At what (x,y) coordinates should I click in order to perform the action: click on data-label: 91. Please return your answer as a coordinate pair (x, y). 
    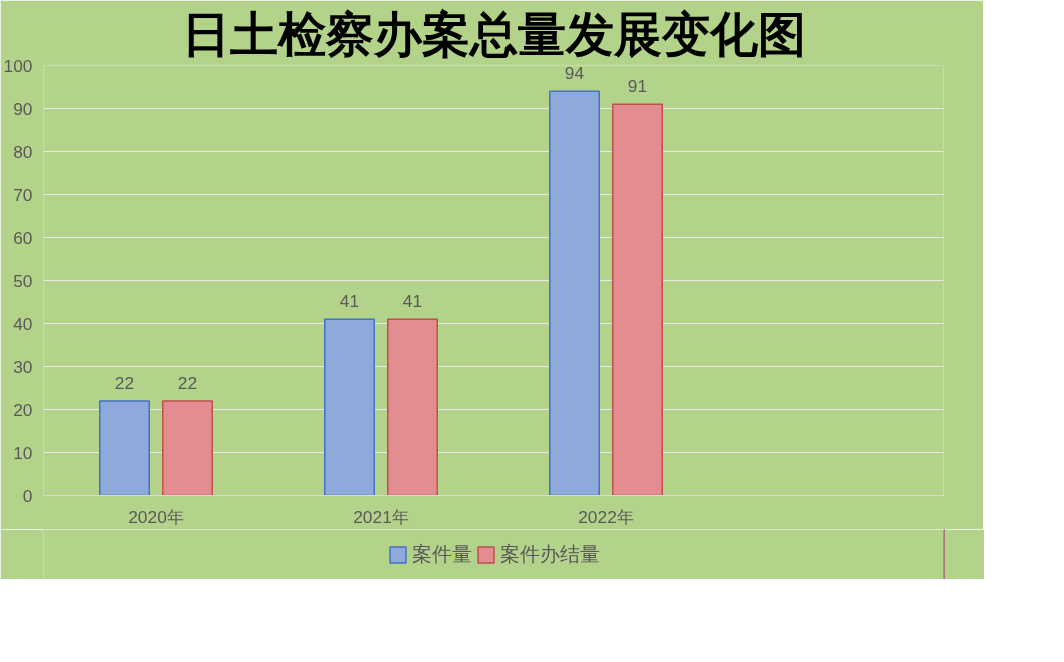
    Looking at the image, I should click on (637, 86).